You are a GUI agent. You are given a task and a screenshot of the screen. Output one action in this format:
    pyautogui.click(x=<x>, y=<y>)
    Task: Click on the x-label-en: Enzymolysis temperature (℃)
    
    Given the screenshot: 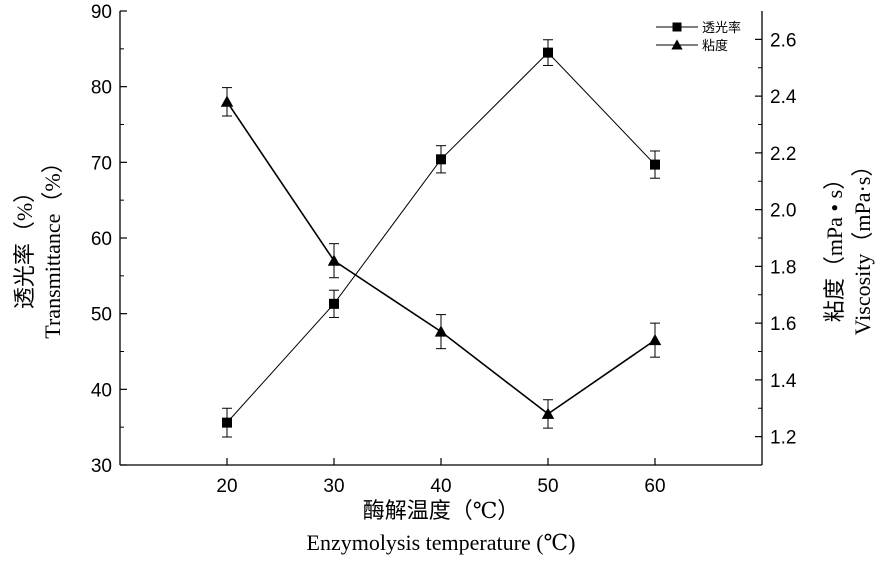 What is the action you would take?
    pyautogui.click(x=441, y=542)
    